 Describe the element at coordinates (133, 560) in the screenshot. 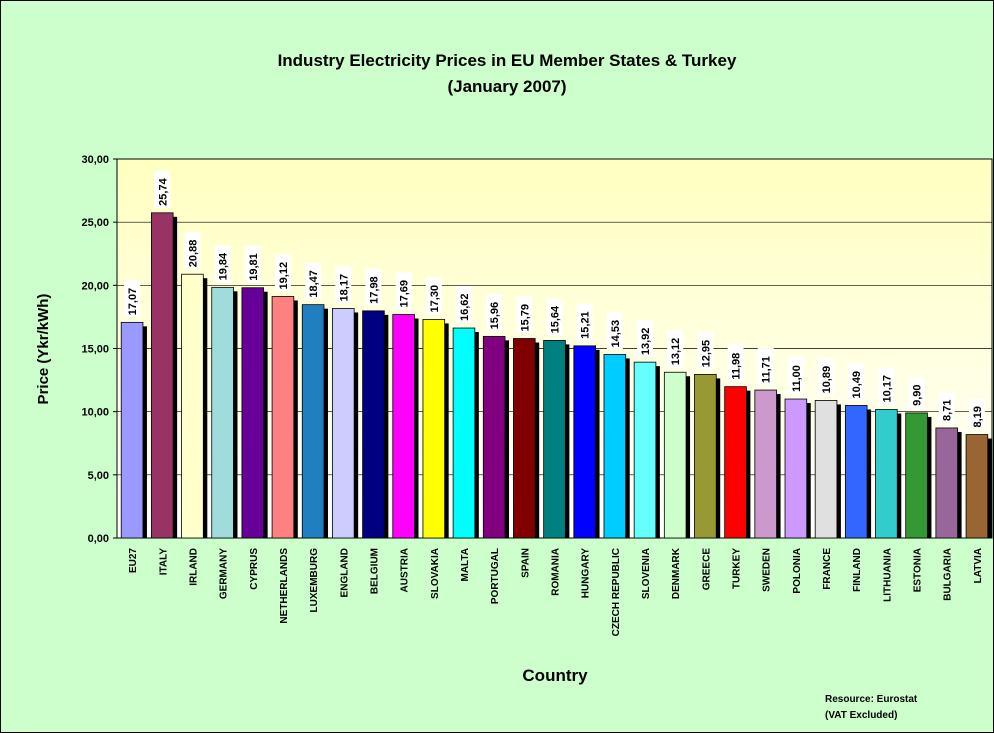

I see `x-tick-label: EU27` at that location.